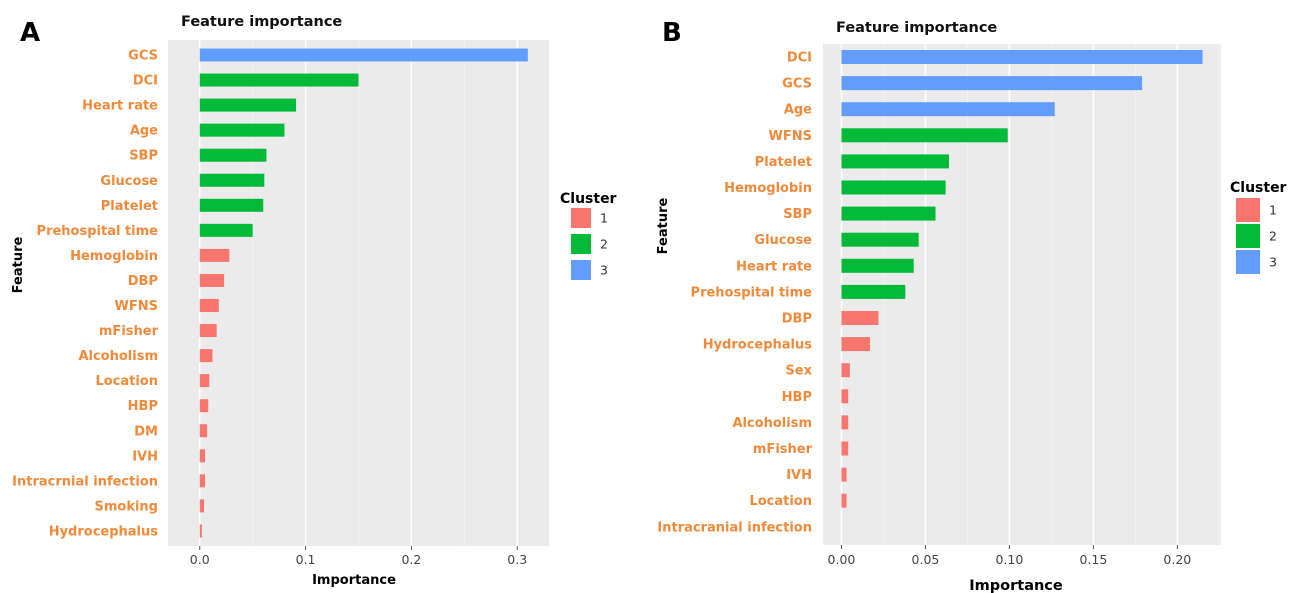  I want to click on panel-a-title: Feature importance, so click(261, 22).